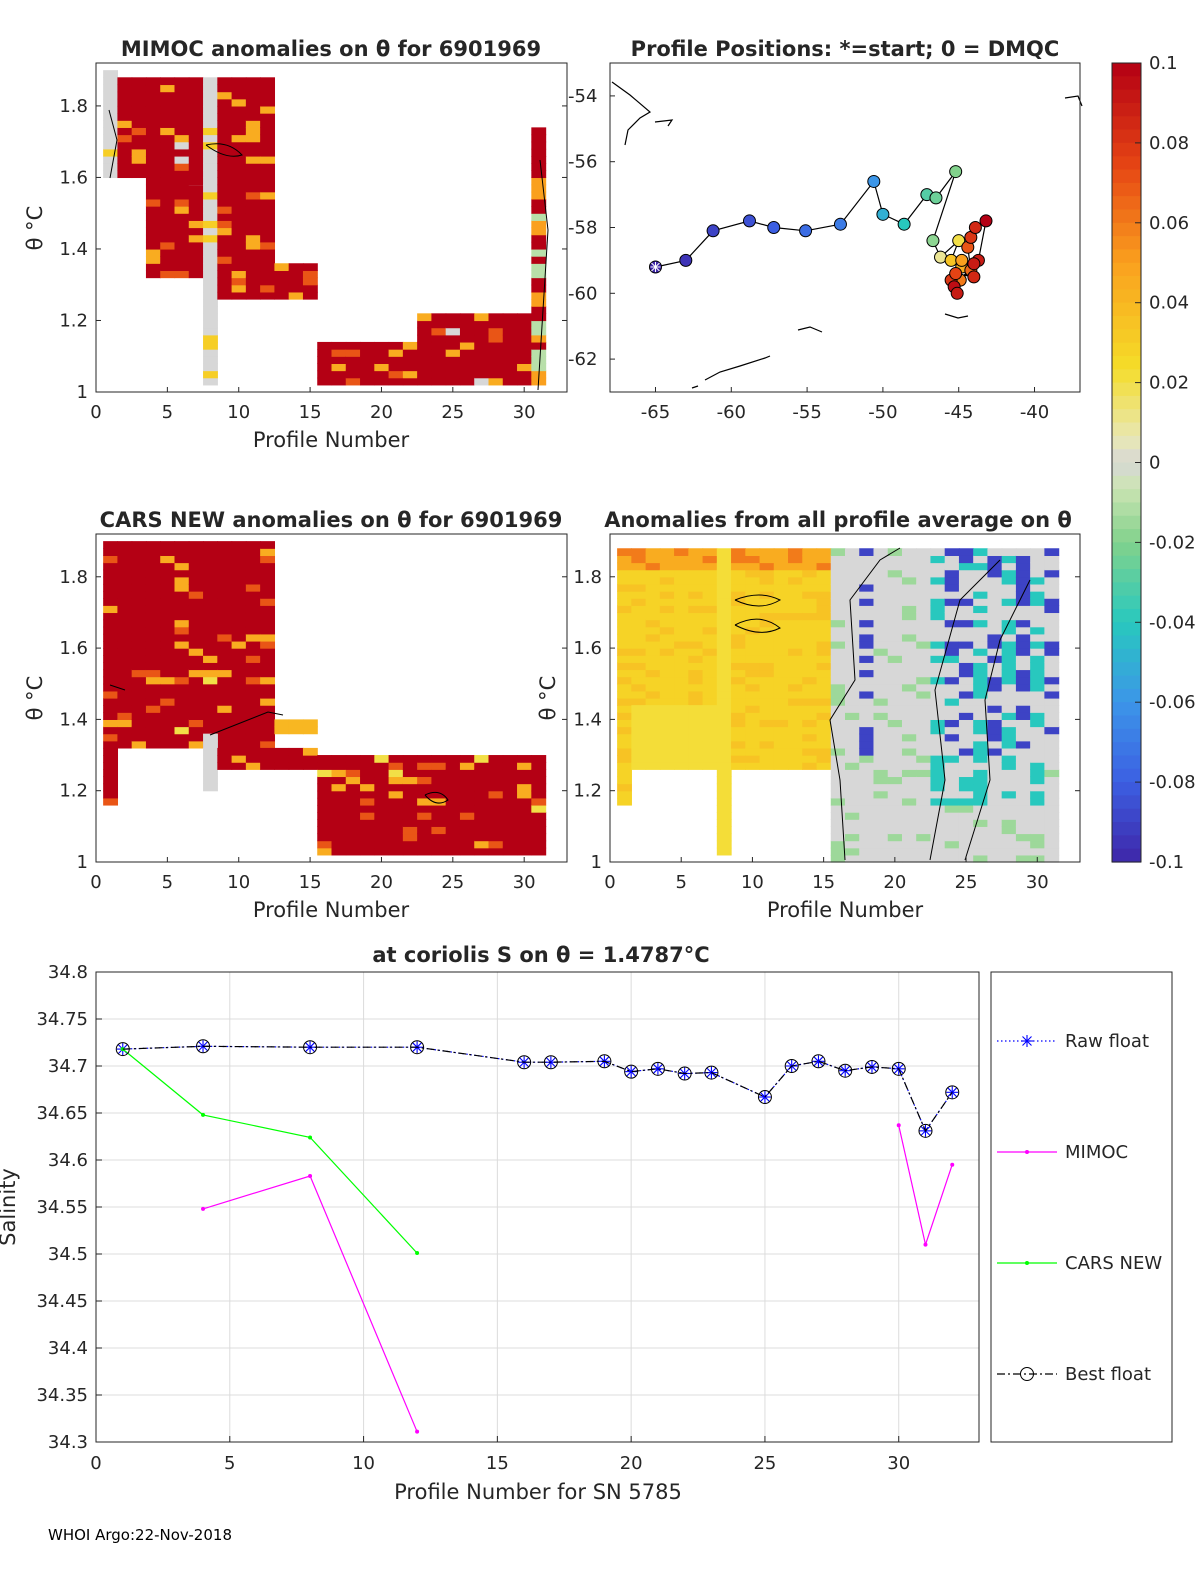  I want to click on y-tick-label: 34.35, so click(62, 1395).